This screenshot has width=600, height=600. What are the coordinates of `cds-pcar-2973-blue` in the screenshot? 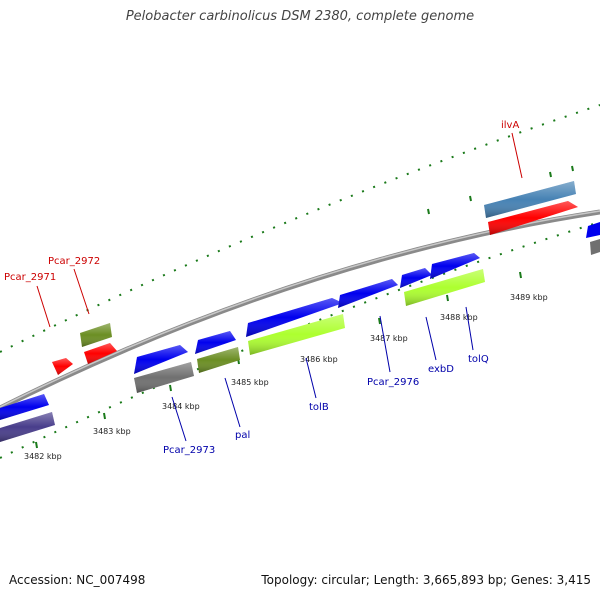 It's located at (161, 359).